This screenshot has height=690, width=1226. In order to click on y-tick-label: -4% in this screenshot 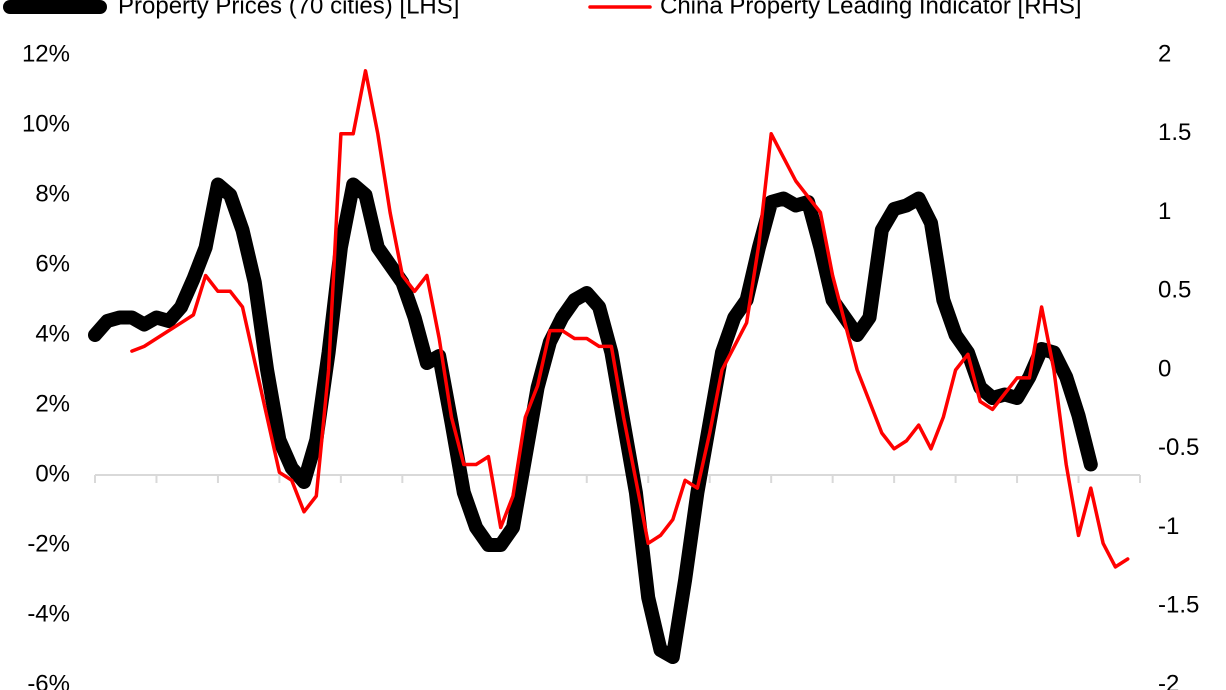, I will do `click(48, 613)`.